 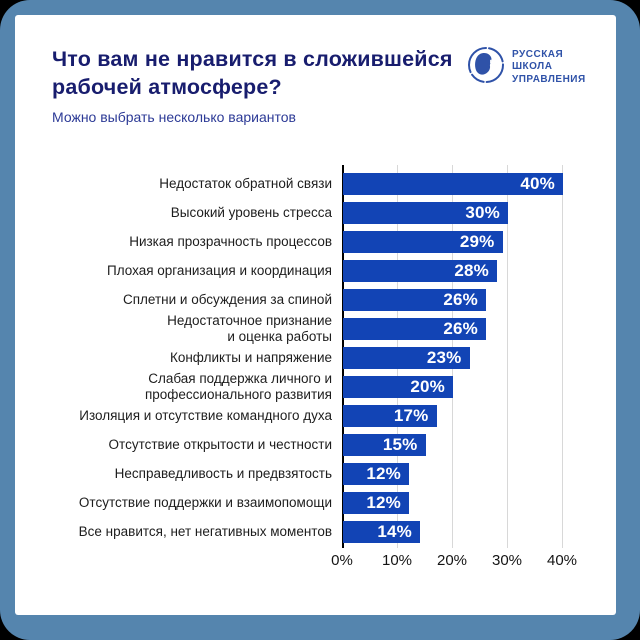 What do you see at coordinates (251, 212) in the screenshot?
I see `category-label: Высокий уровень стресса` at bounding box center [251, 212].